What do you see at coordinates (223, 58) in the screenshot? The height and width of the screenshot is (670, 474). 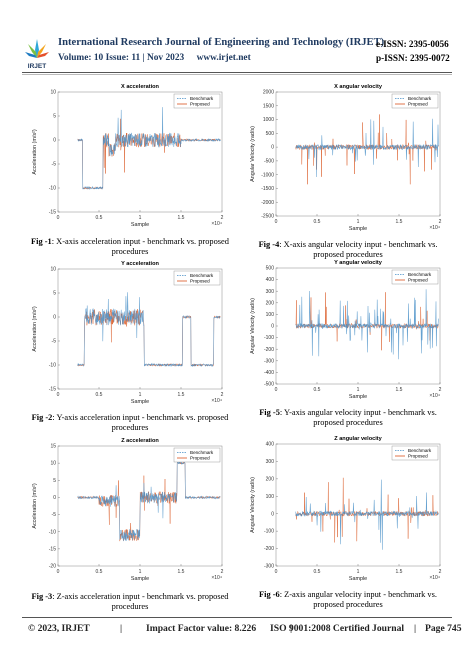 I see `journal-website: www.irjet.net` at bounding box center [223, 58].